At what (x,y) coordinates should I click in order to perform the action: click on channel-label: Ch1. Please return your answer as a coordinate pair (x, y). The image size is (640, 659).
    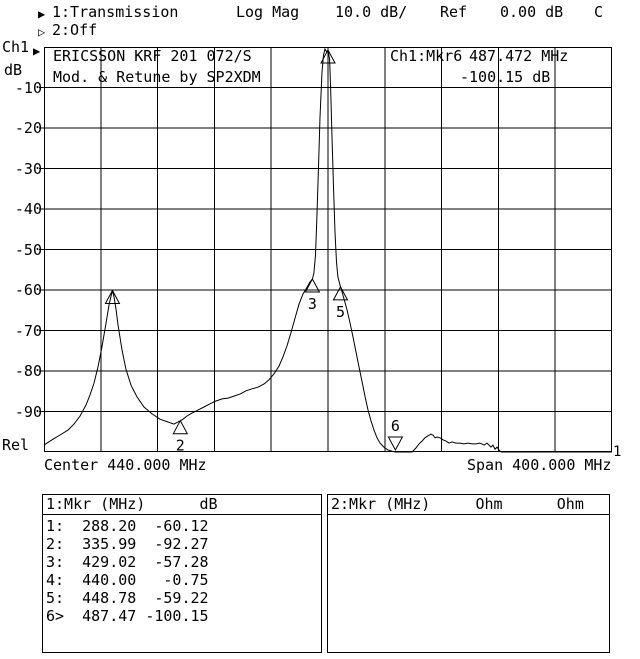
    Looking at the image, I should click on (16, 47).